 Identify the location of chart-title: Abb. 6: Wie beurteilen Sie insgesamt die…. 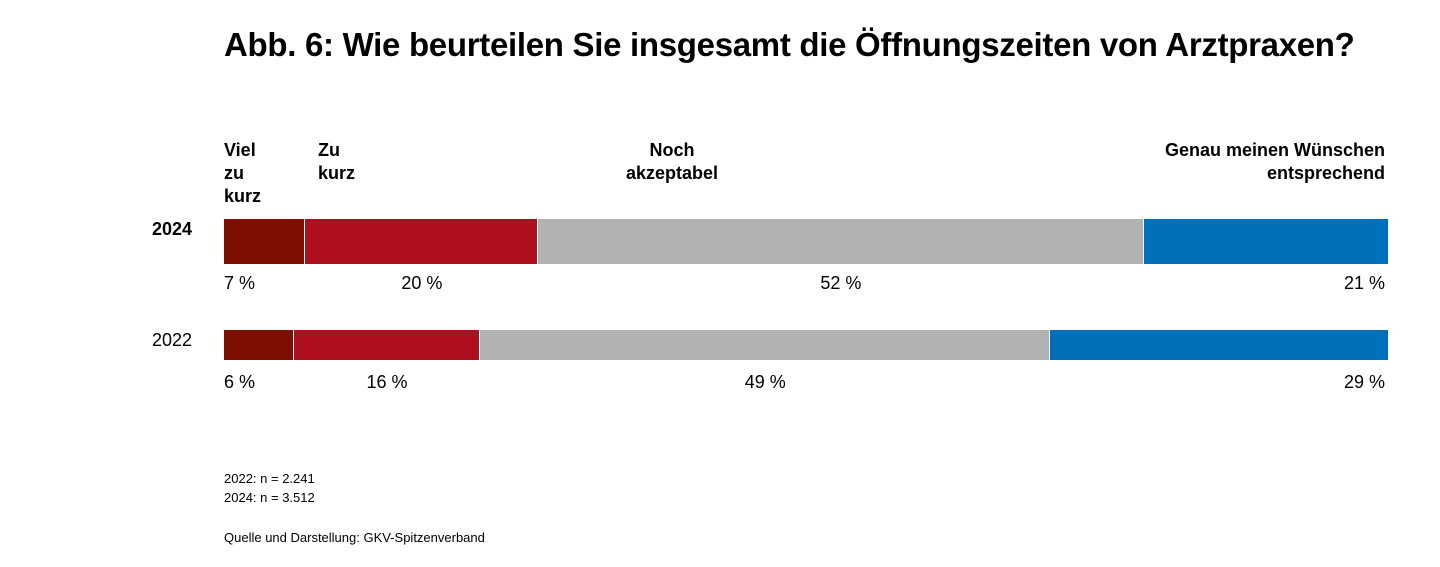
(789, 44).